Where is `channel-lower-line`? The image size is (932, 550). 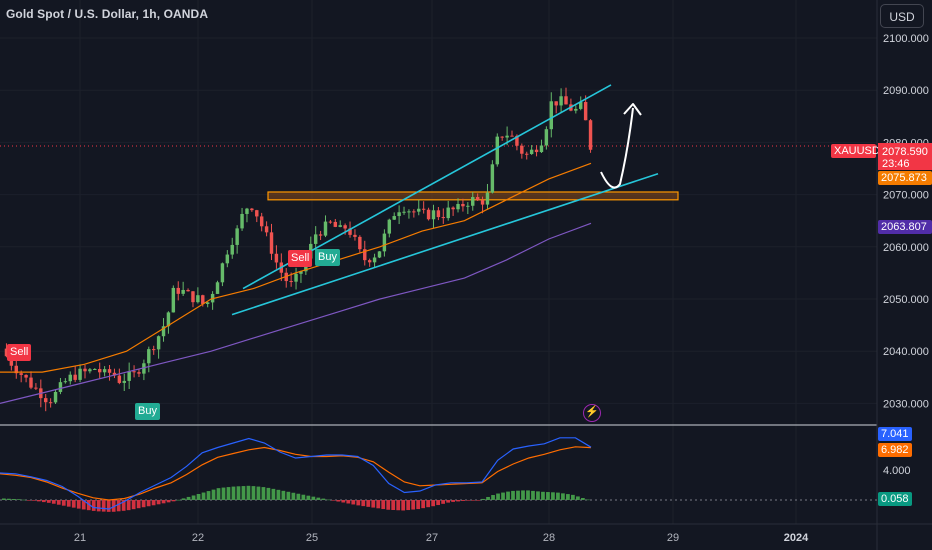 channel-lower-line is located at coordinates (445, 244).